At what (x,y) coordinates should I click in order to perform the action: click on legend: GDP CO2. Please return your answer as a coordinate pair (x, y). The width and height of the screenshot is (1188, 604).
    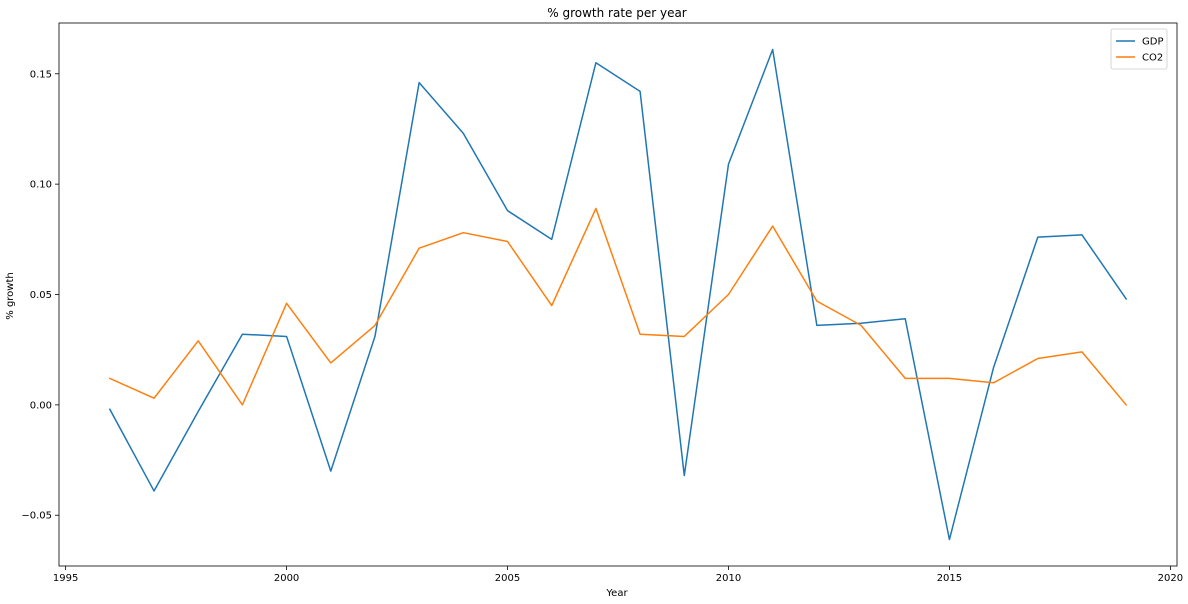
    Looking at the image, I should click on (1139, 49).